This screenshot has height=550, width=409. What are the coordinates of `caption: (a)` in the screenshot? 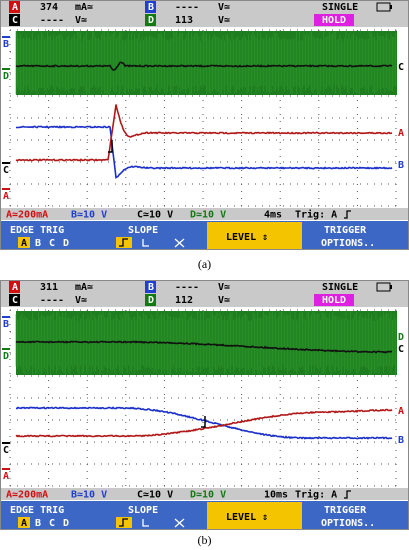 It's located at (204, 264).